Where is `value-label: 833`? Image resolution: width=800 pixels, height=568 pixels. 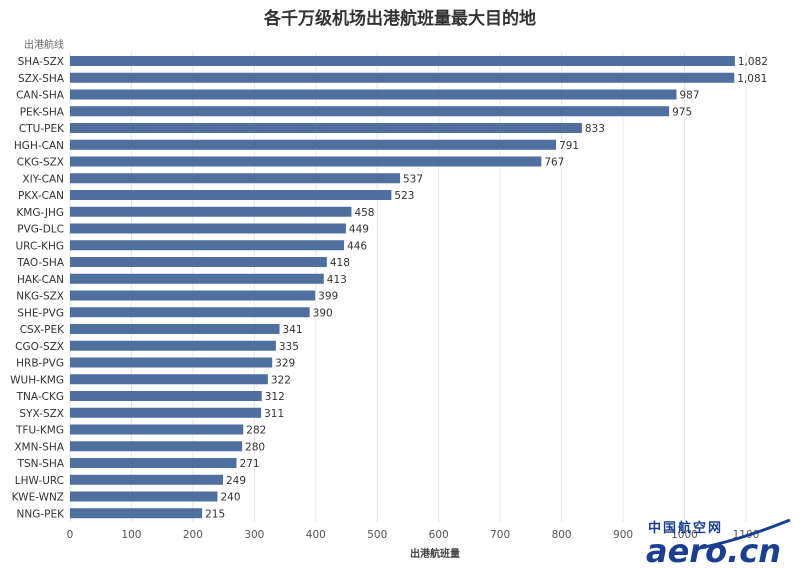
value-label: 833 is located at coordinates (595, 129).